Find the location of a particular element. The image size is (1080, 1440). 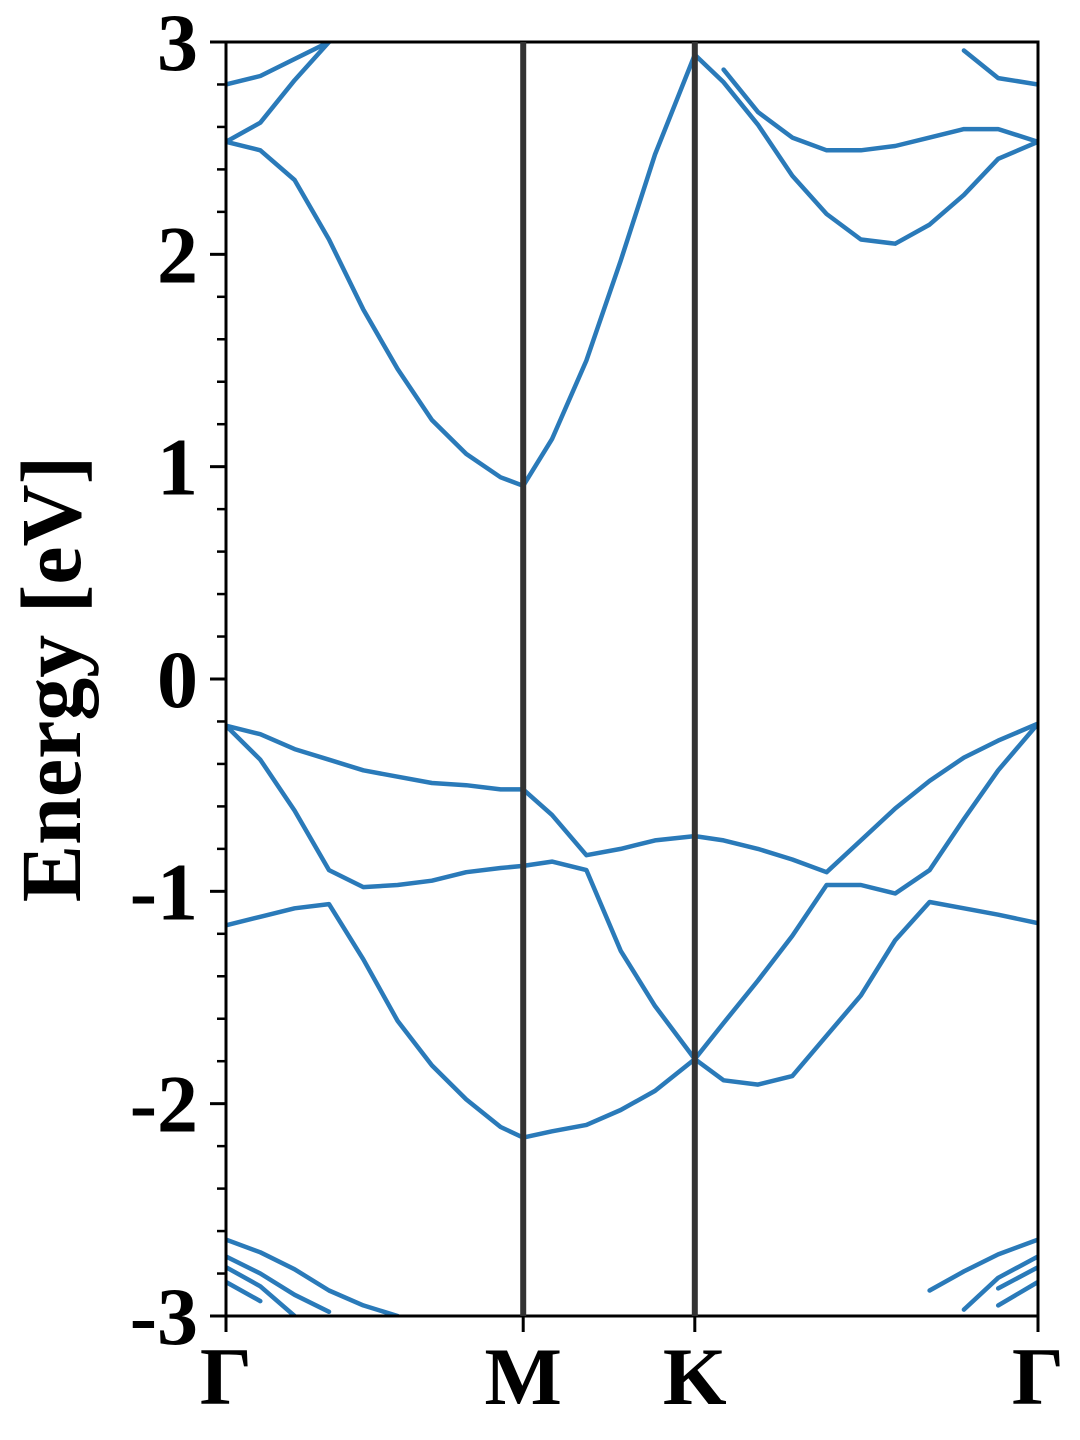

y-tick-label: -2 is located at coordinates (164, 1104).